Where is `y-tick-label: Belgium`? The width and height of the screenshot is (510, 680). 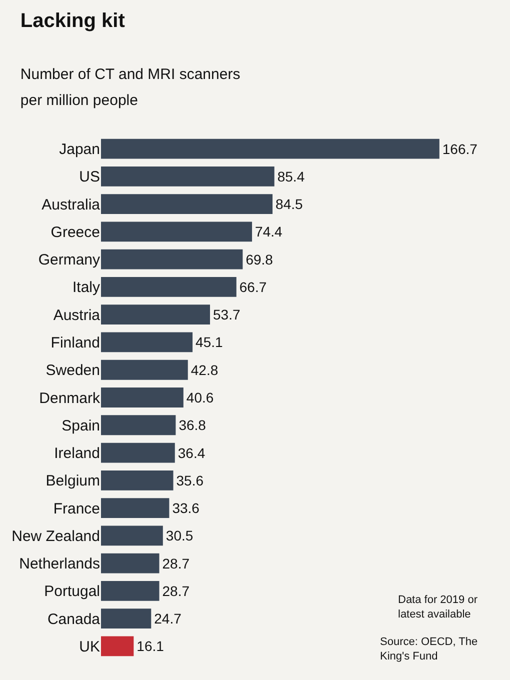 y-tick-label: Belgium is located at coordinates (73, 481).